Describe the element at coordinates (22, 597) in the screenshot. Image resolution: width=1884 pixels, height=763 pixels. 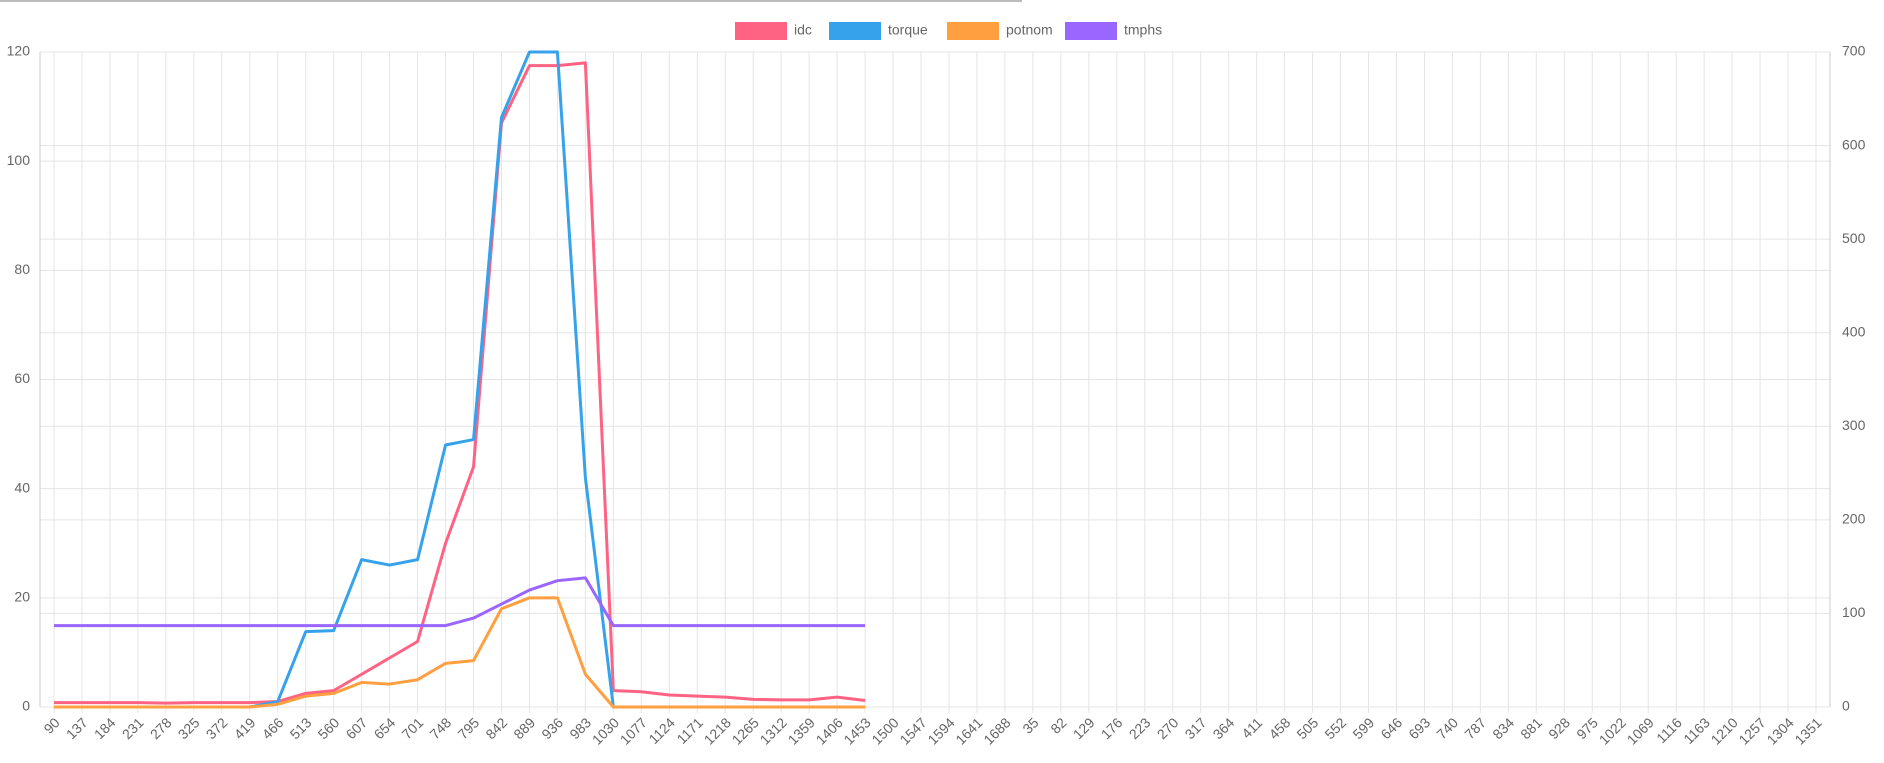
I see `y-tick-label: 20` at that location.